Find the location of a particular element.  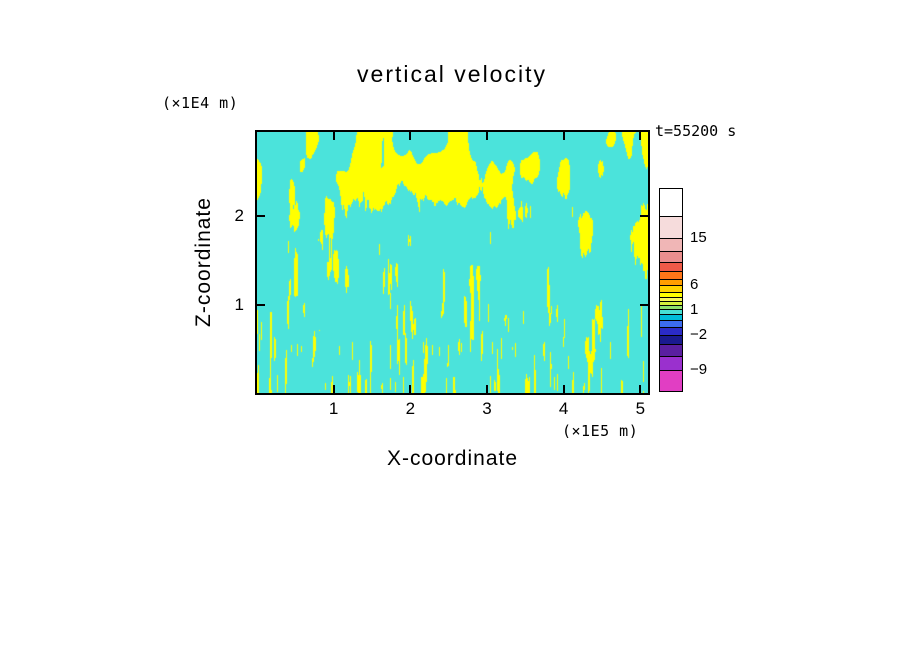

x-tick-label: 5 is located at coordinates (640, 408).